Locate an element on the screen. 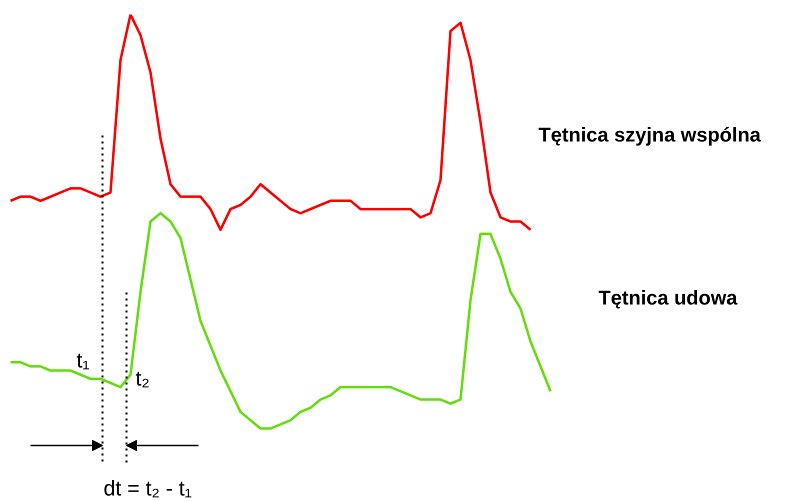 This screenshot has height=501, width=808. text: Tętnica szyjna wspólna is located at coordinates (650, 135).